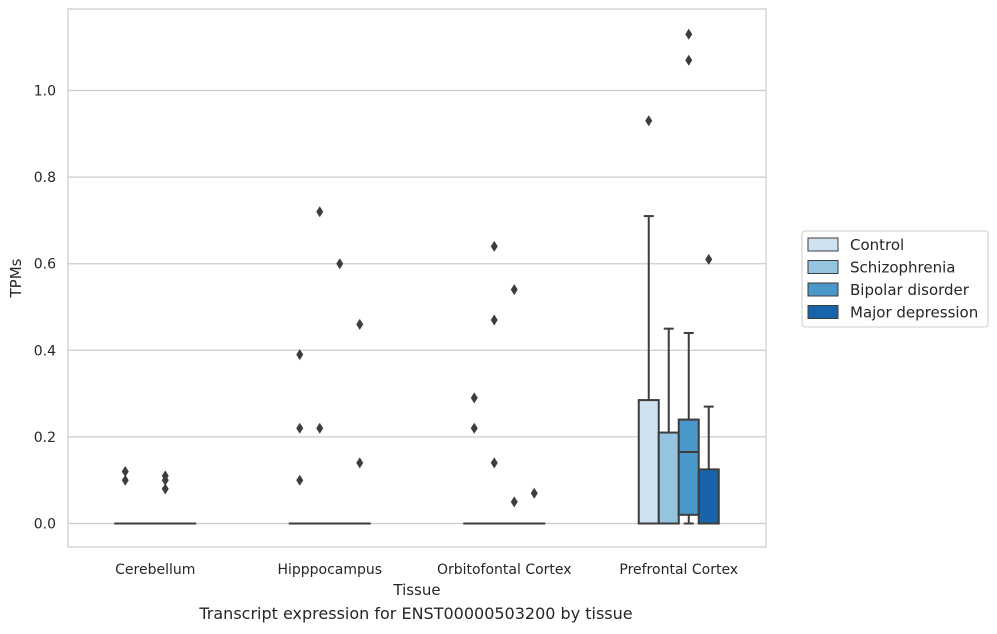  I want to click on y-tick-label: 0.6, so click(45, 265).